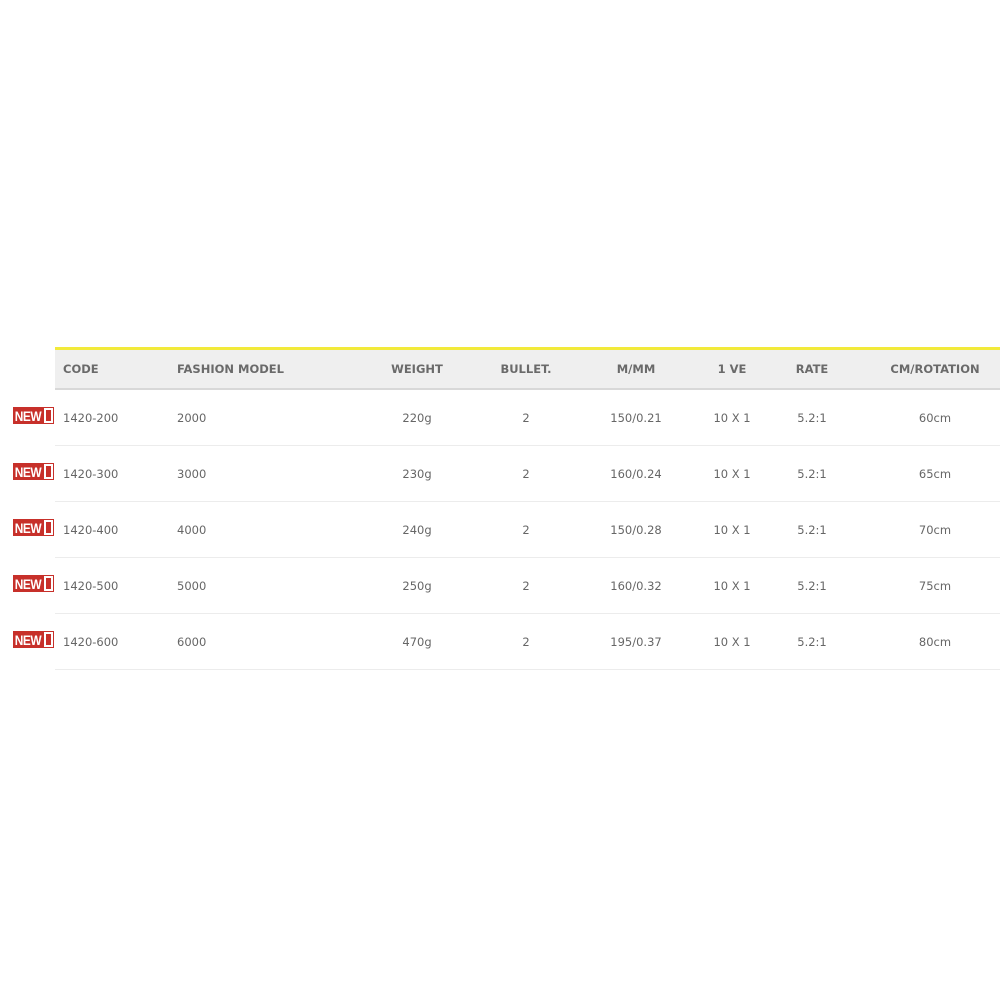  Describe the element at coordinates (417, 418) in the screenshot. I see `cell-weight: 220g` at that location.